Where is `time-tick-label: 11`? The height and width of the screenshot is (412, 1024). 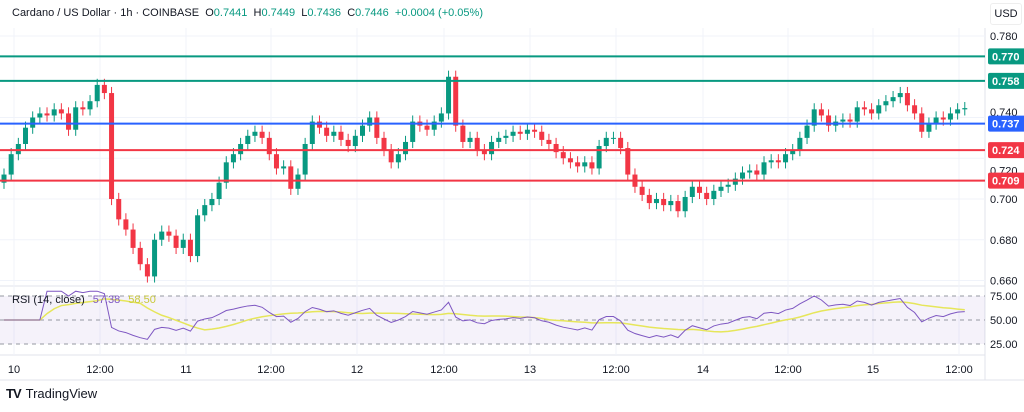 time-tick-label: 11 is located at coordinates (185, 370).